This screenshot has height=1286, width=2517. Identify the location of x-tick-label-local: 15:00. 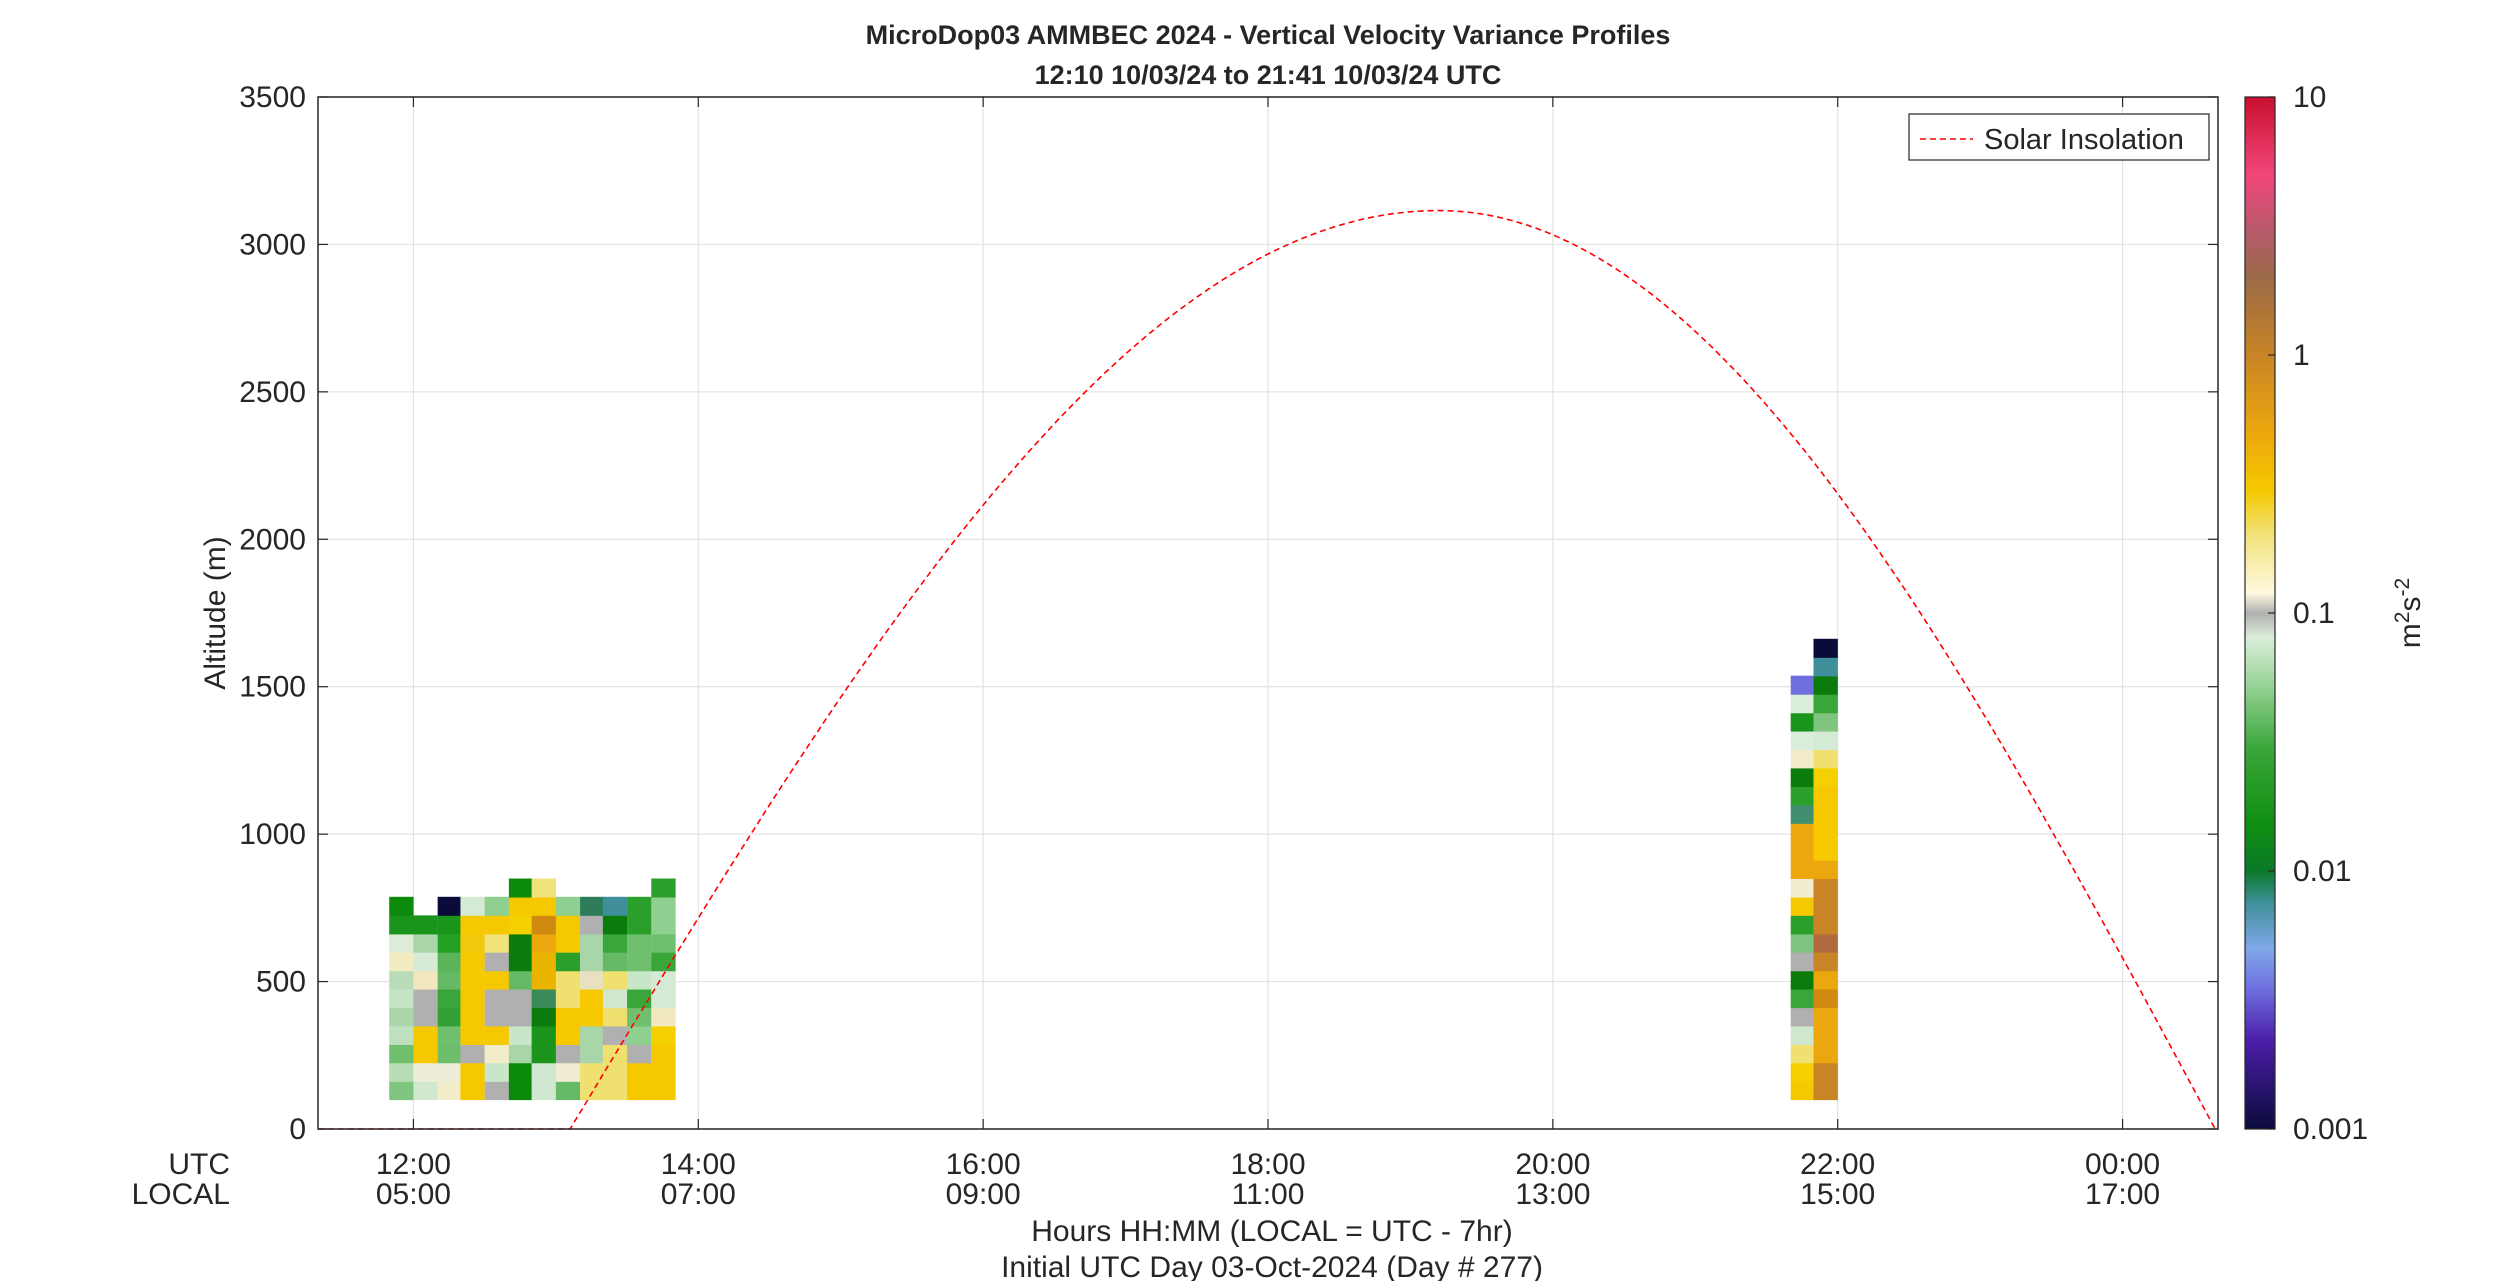
(1837, 1194).